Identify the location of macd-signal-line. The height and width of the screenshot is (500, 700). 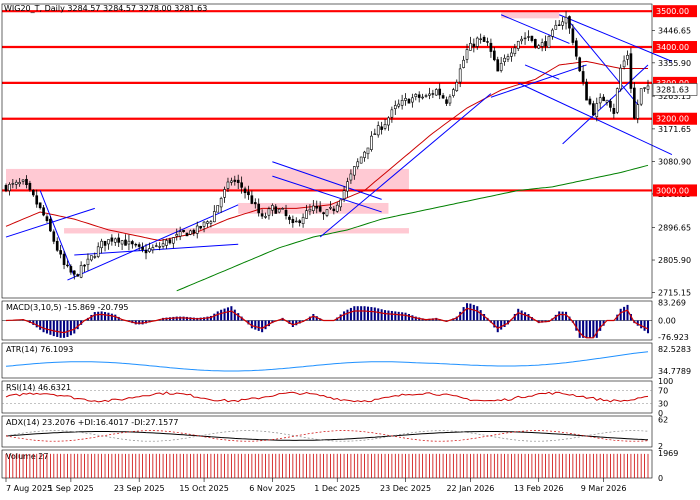
(327, 323).